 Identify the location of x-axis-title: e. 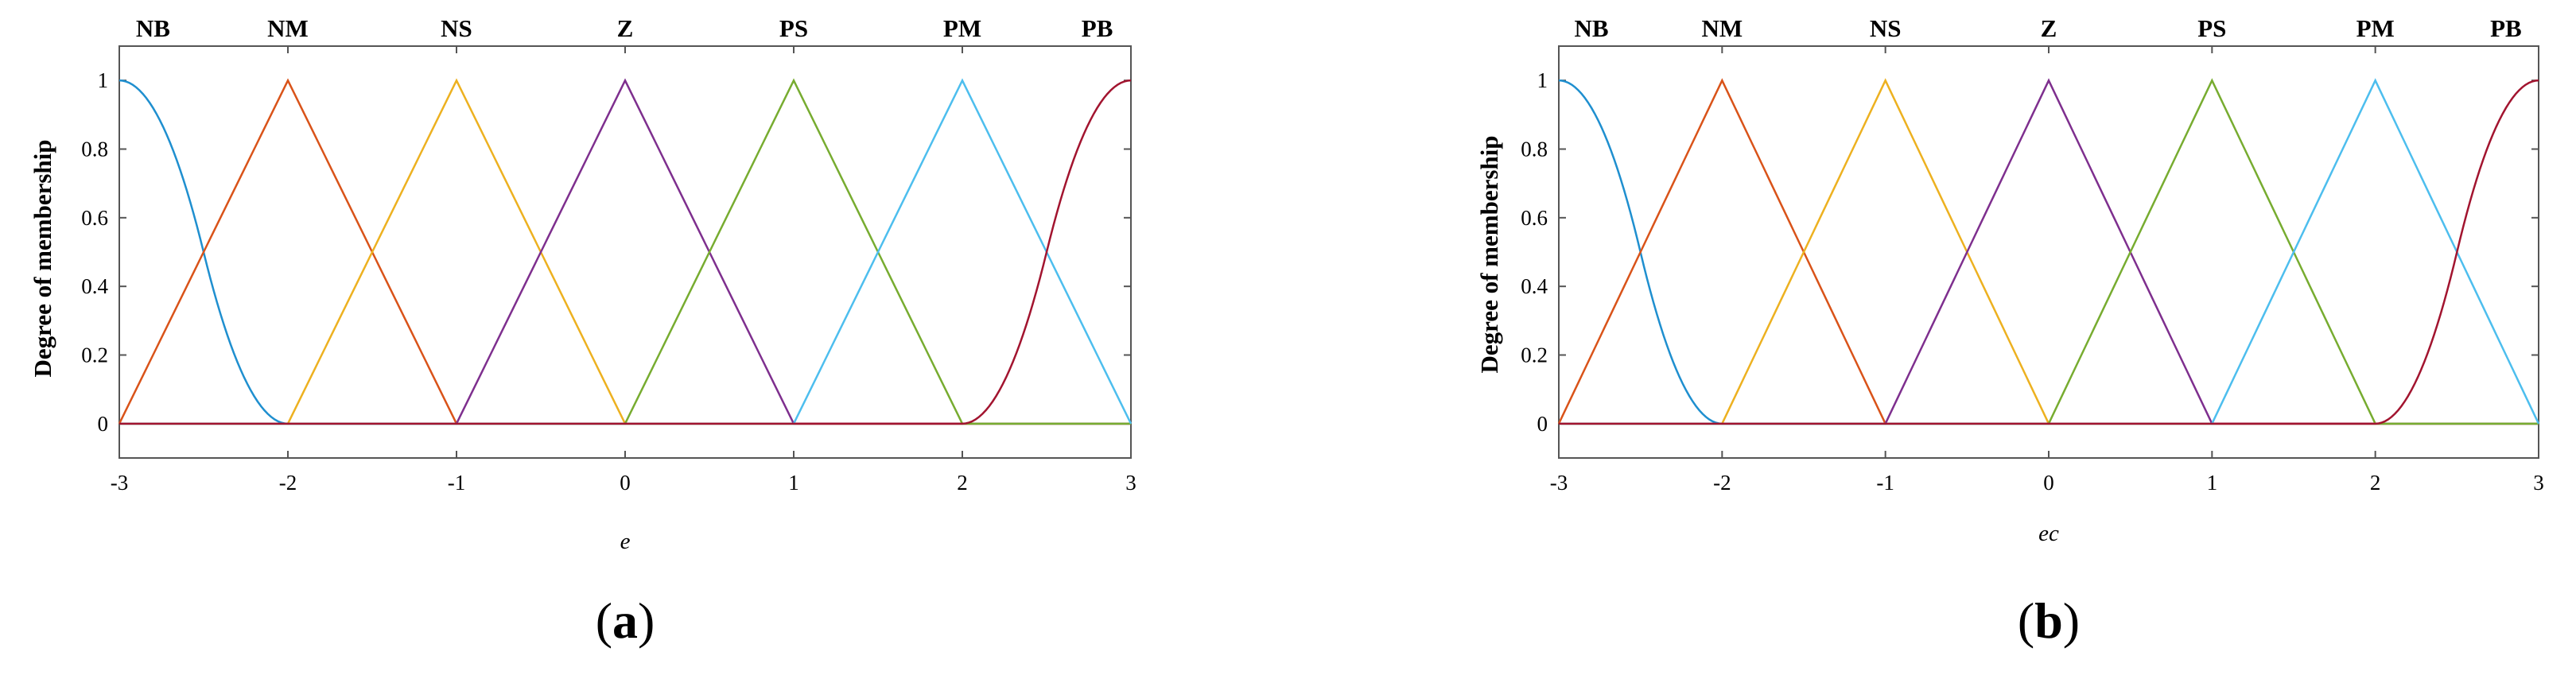
(625, 541).